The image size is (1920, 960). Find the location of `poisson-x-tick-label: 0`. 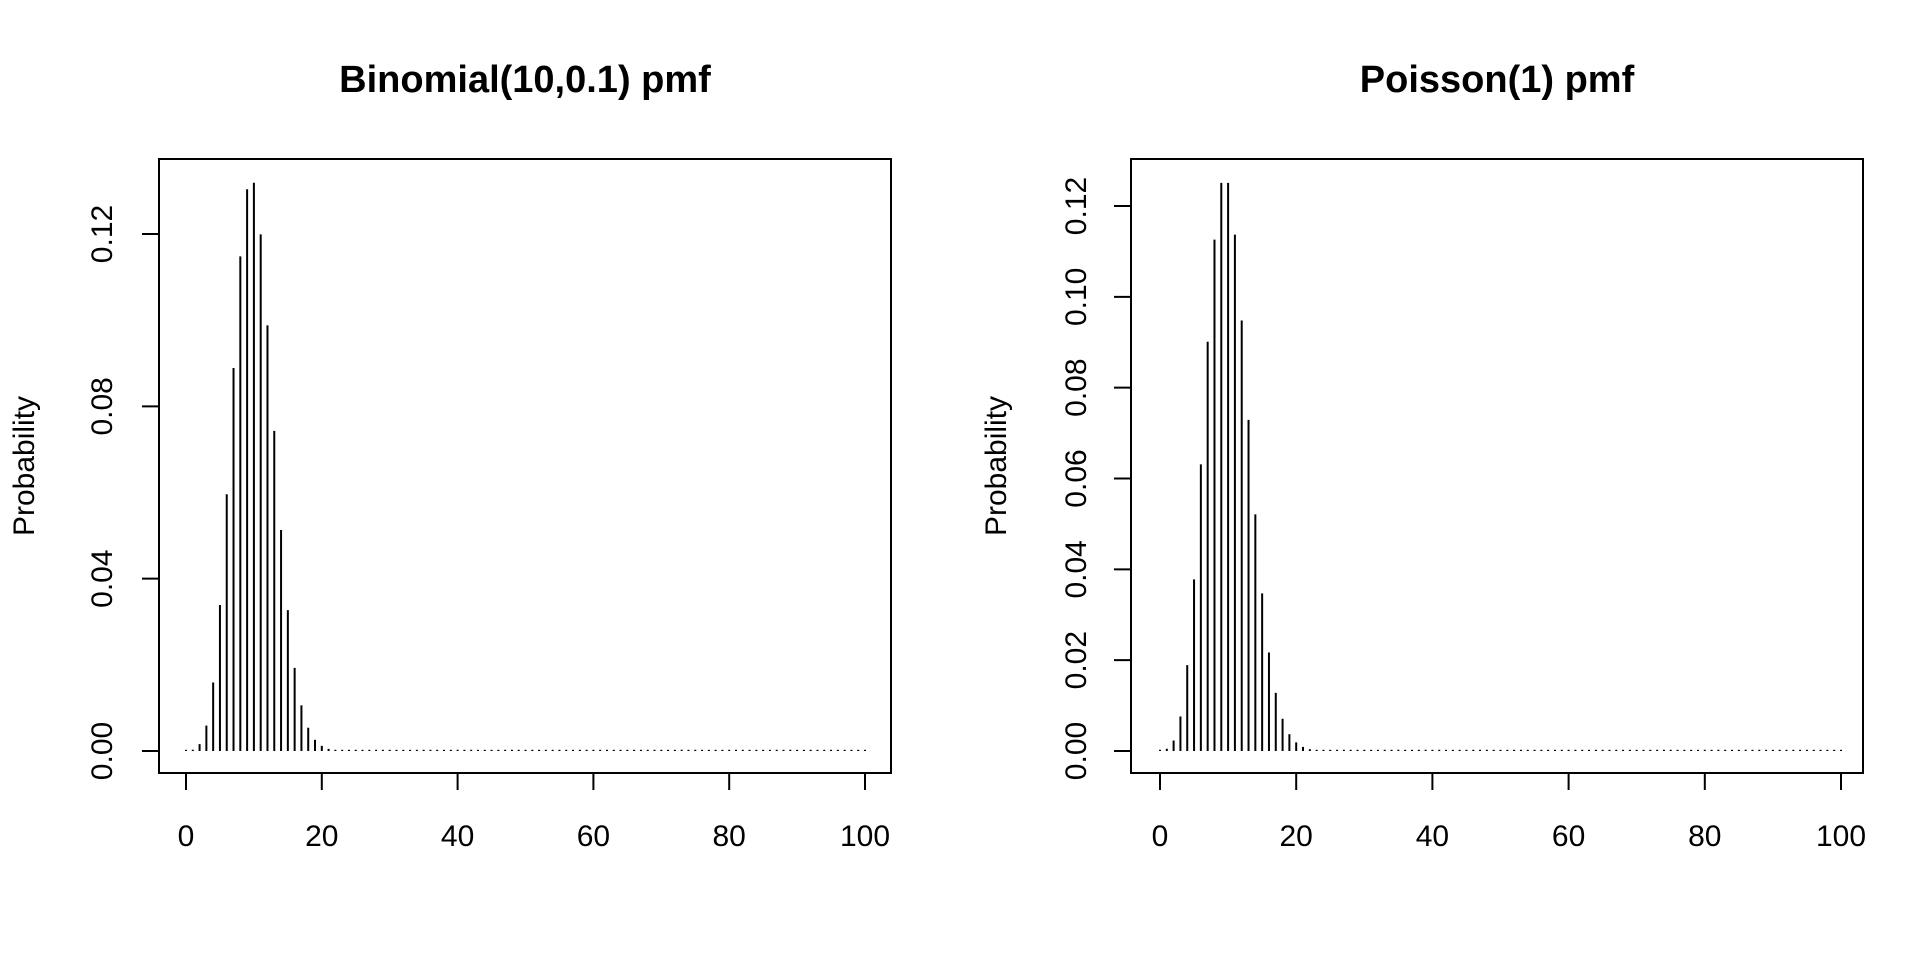

poisson-x-tick-label: 0 is located at coordinates (1160, 836).